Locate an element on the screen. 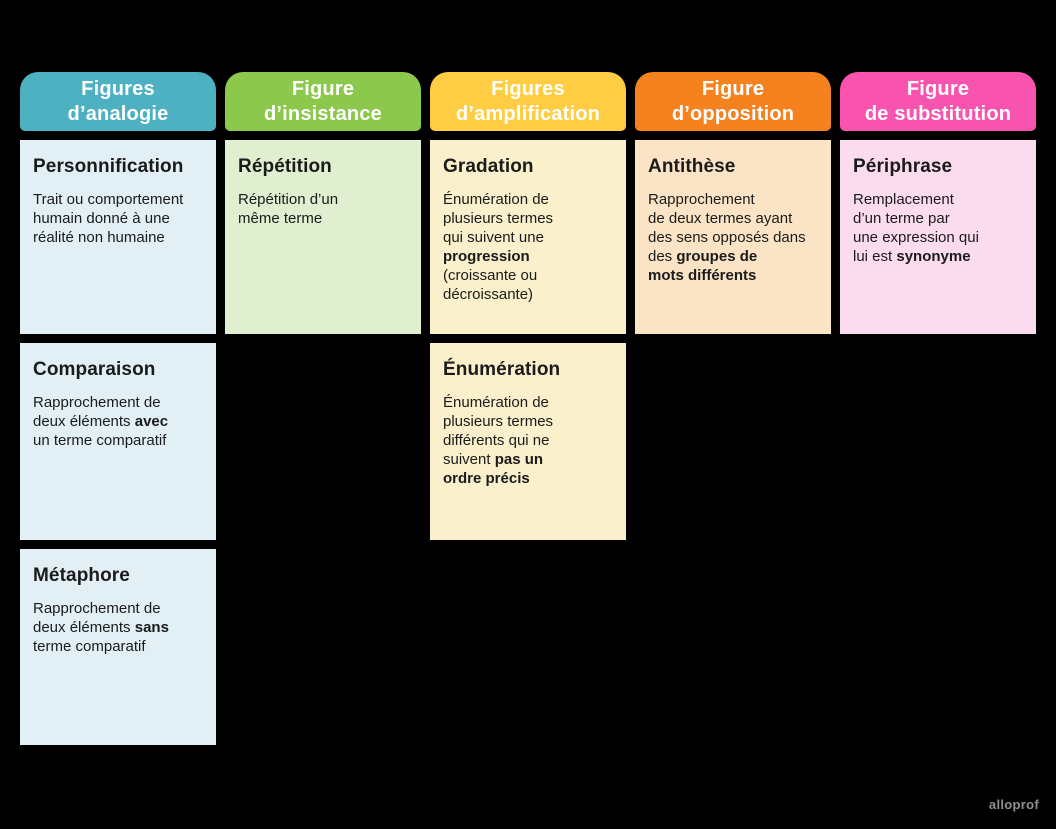 Image resolution: width=1056 pixels, height=829 pixels. column-header-insistance: Figure d’insistance is located at coordinates (323, 101).